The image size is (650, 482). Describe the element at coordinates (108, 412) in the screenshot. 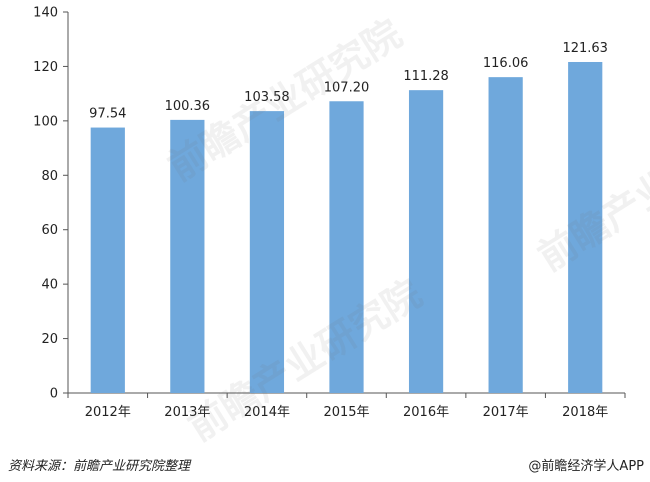

I see `x-tick-label: 2012年` at that location.